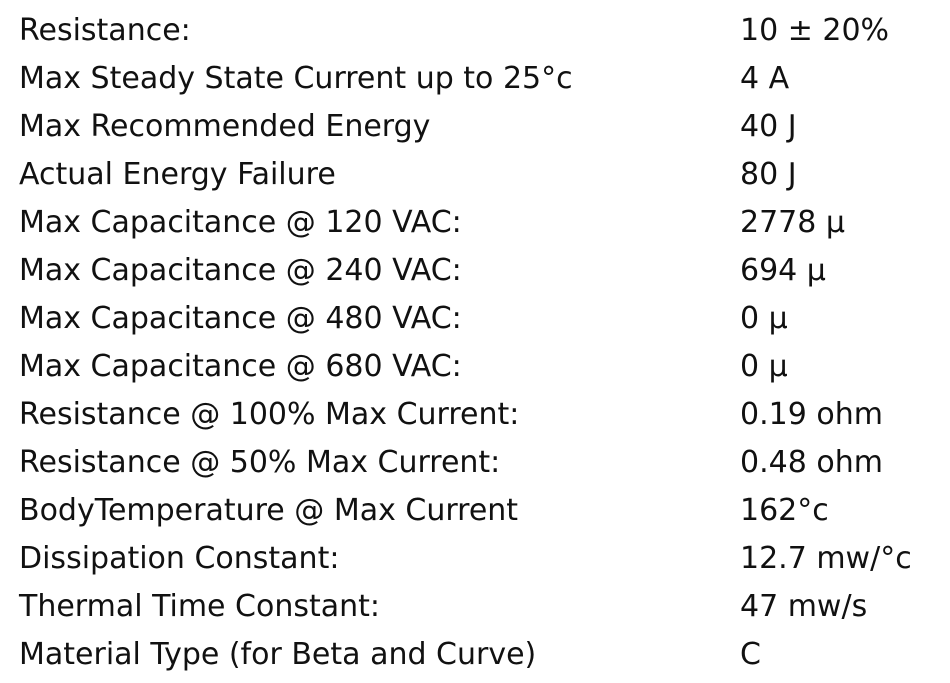 The height and width of the screenshot is (683, 950). Describe the element at coordinates (750, 654) in the screenshot. I see `spec-value: C` at that location.